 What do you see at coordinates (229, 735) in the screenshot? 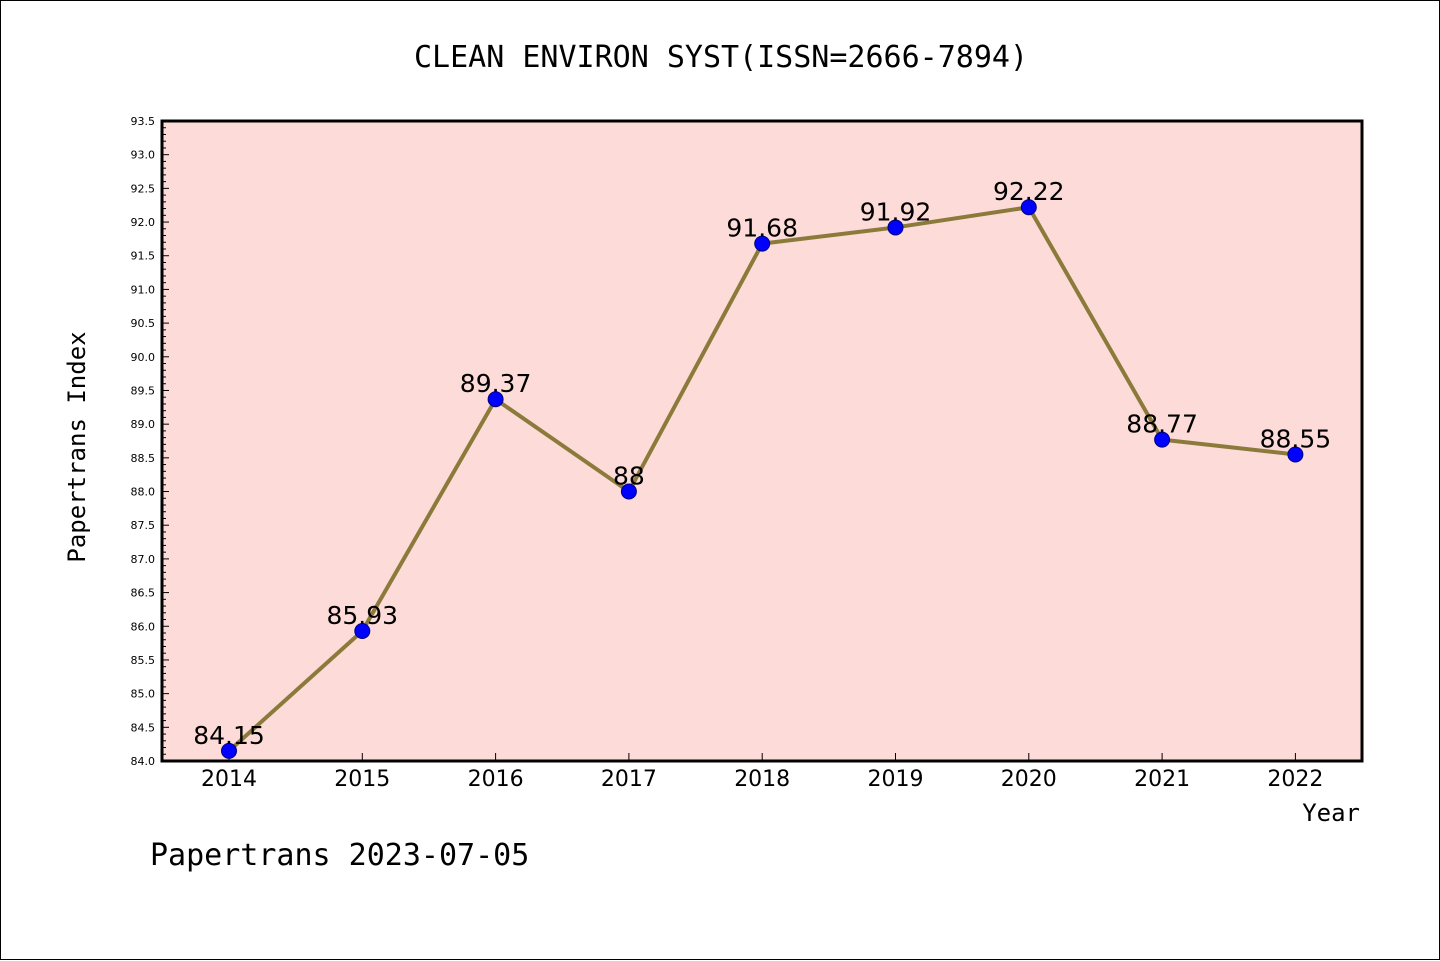
I see `data-label: 84.15` at bounding box center [229, 735].